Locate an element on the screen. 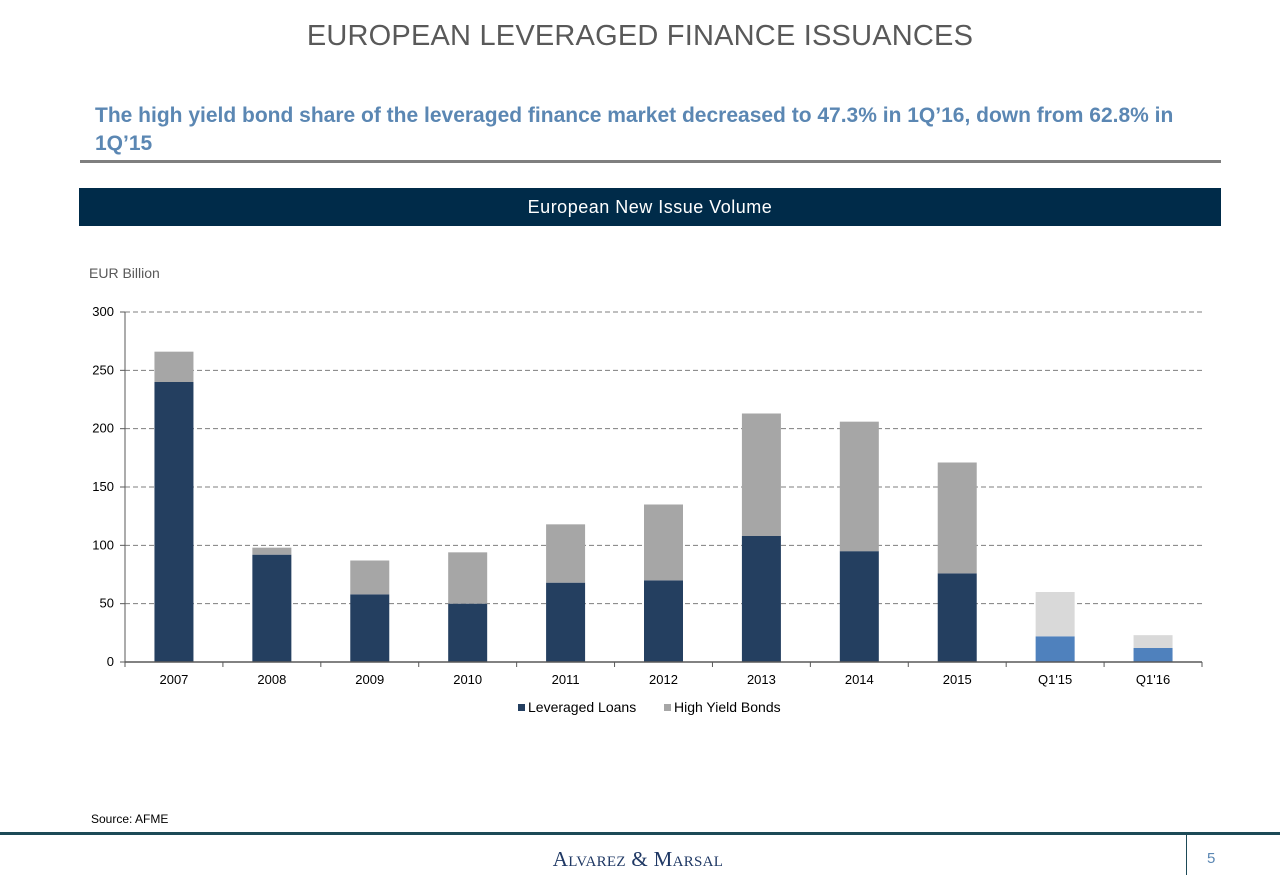  legend-swatch-high-yield-bonds is located at coordinates (667, 707).